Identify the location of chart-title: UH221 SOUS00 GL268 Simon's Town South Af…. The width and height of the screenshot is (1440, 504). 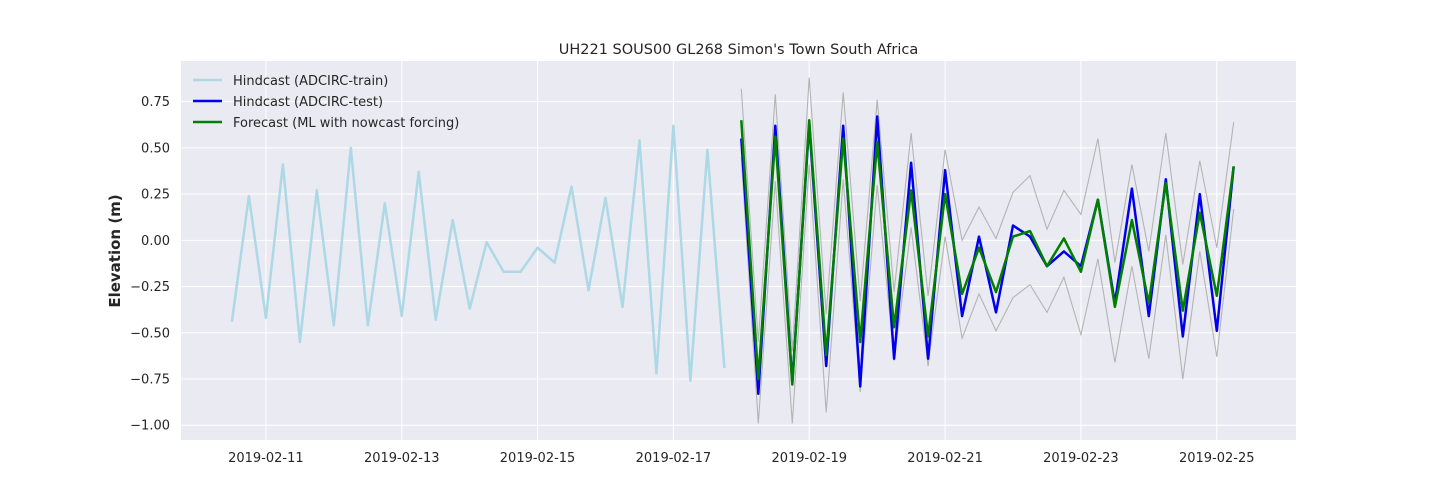
(739, 50).